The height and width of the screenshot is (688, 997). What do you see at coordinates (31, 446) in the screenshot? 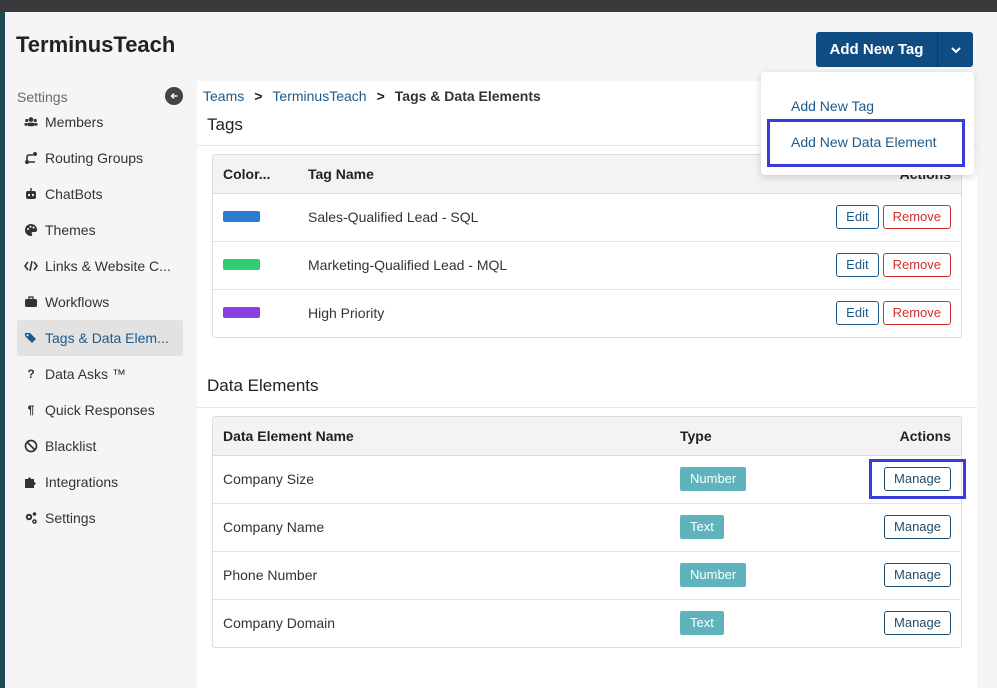
I see `ban-icon` at bounding box center [31, 446].